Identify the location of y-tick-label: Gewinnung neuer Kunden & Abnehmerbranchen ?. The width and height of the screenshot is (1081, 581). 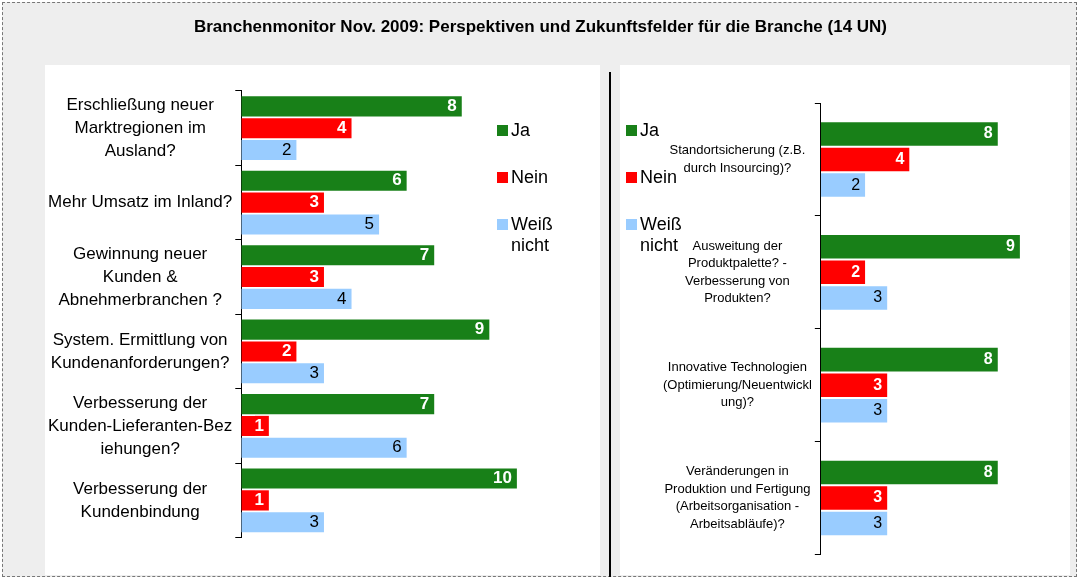
(140, 276).